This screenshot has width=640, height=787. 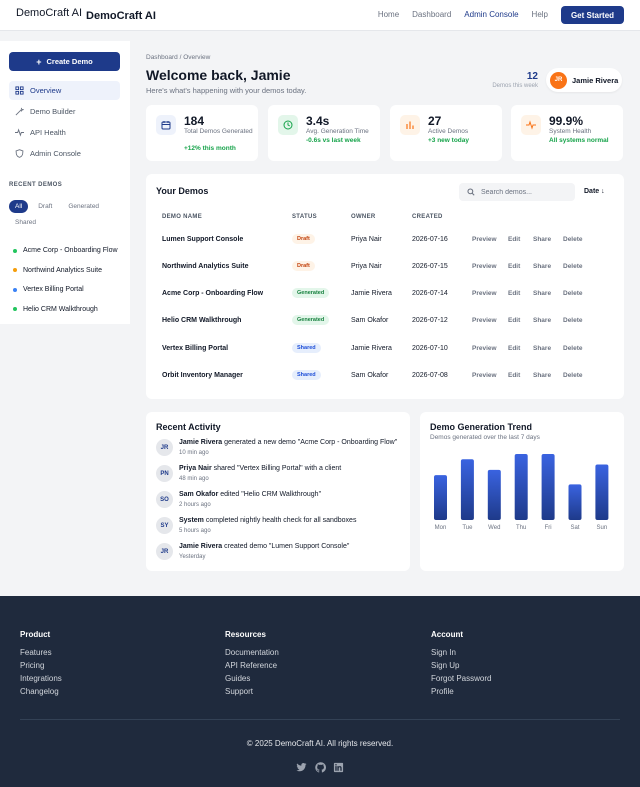 What do you see at coordinates (304, 217) in the screenshot?
I see `column-header-status: STATUS` at bounding box center [304, 217].